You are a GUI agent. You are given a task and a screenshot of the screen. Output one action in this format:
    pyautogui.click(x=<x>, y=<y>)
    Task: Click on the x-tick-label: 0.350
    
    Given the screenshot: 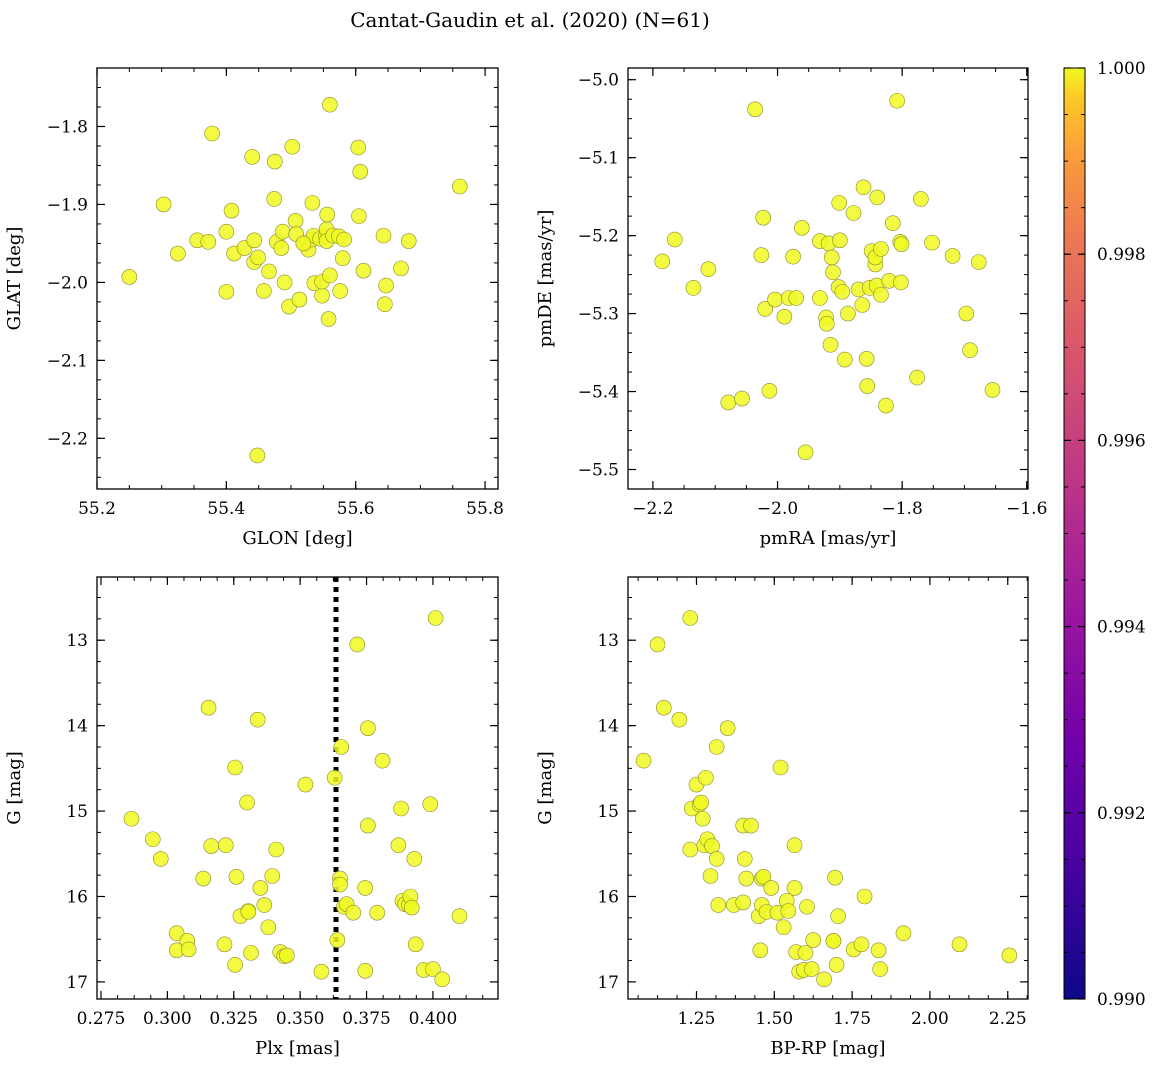 What is the action you would take?
    pyautogui.click(x=300, y=1019)
    